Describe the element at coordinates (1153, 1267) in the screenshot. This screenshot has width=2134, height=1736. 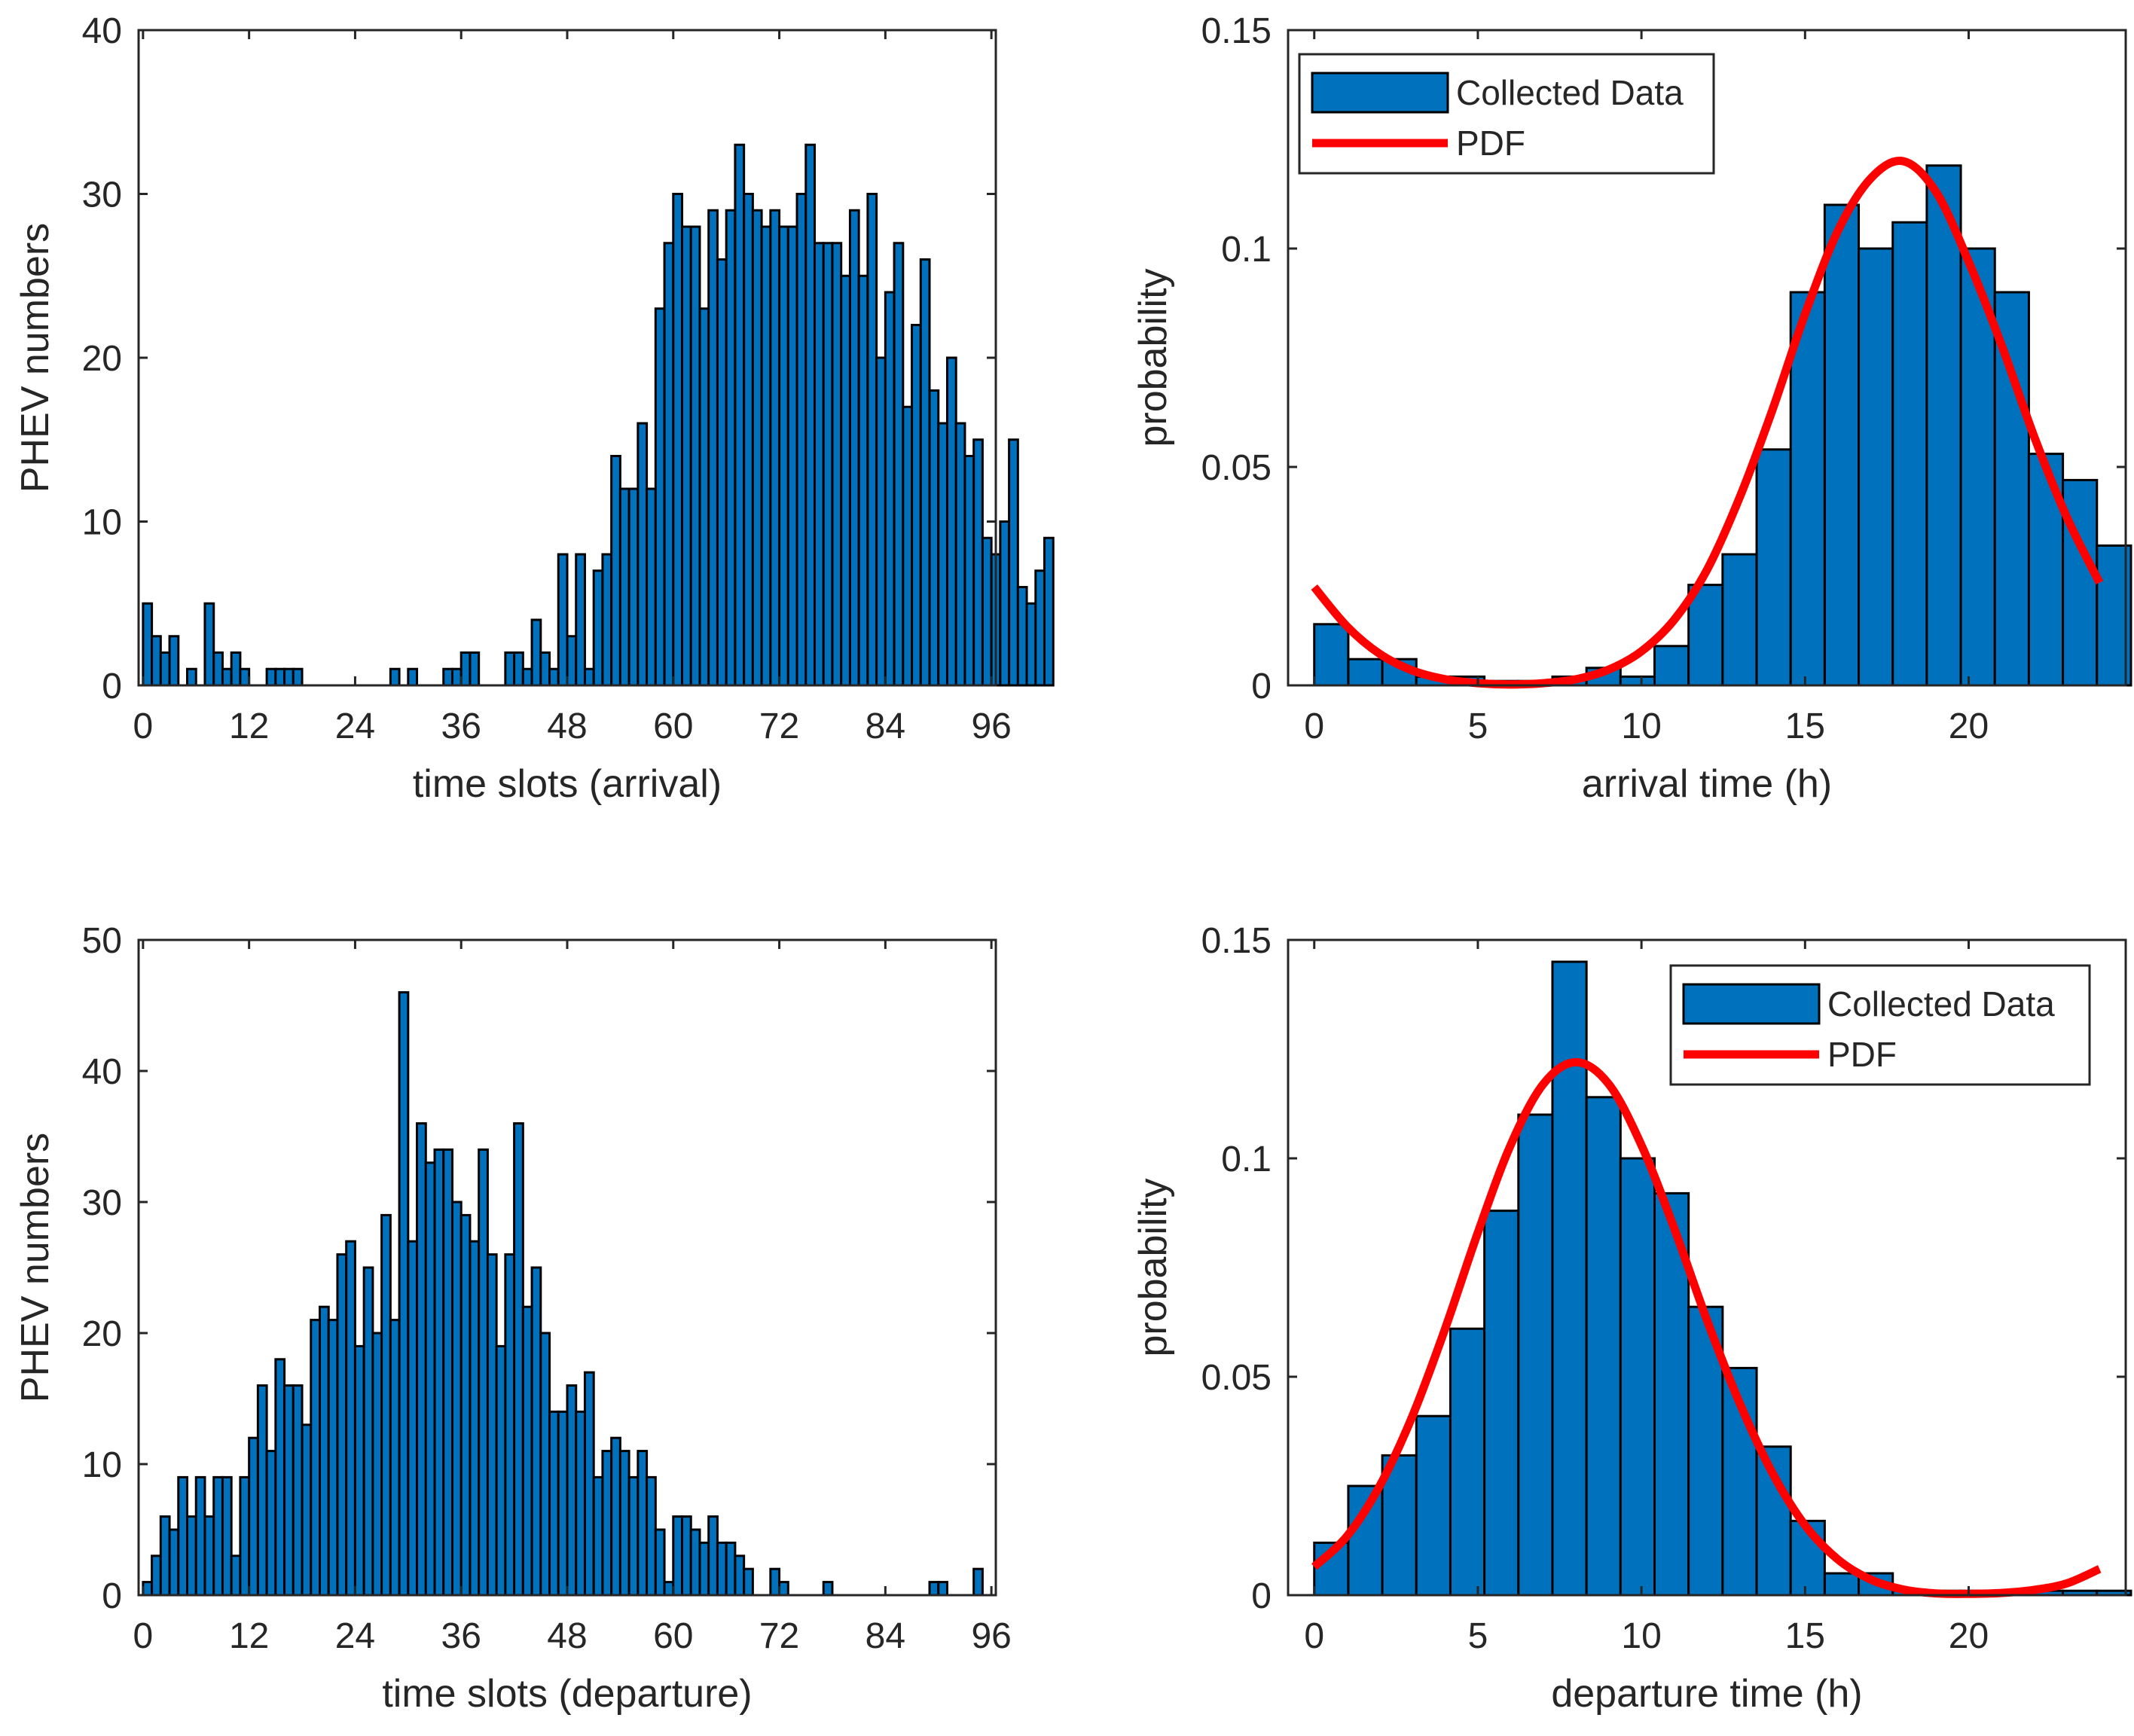
I see `y-axis-label: probability` at that location.